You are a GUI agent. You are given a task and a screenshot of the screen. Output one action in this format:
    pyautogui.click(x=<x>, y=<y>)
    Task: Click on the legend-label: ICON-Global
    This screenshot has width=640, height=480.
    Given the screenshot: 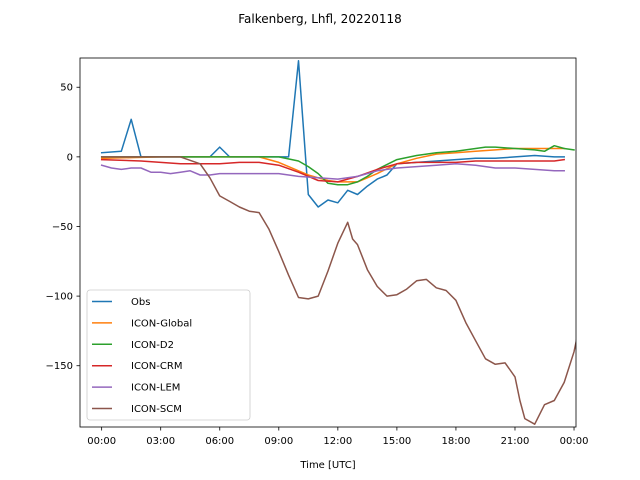 What is the action you would take?
    pyautogui.click(x=161, y=323)
    